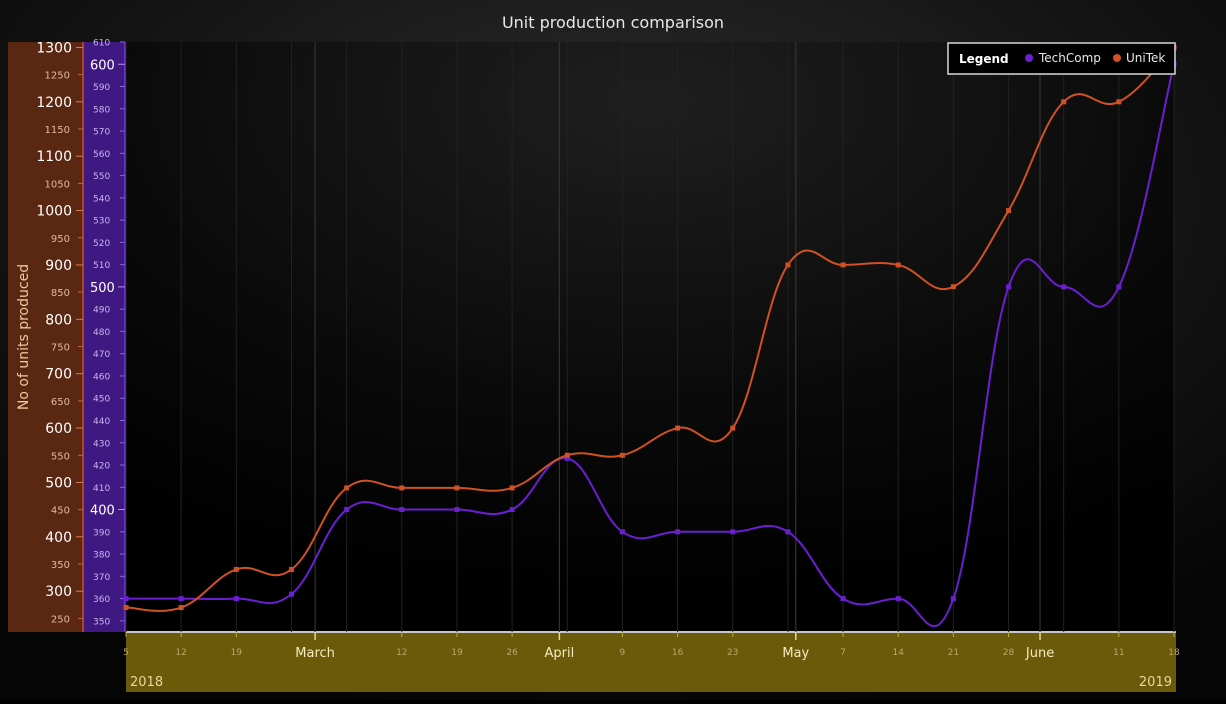 This screenshot has height=704, width=1226. What do you see at coordinates (1117, 58) in the screenshot?
I see `legend-unitek-swatch` at bounding box center [1117, 58].